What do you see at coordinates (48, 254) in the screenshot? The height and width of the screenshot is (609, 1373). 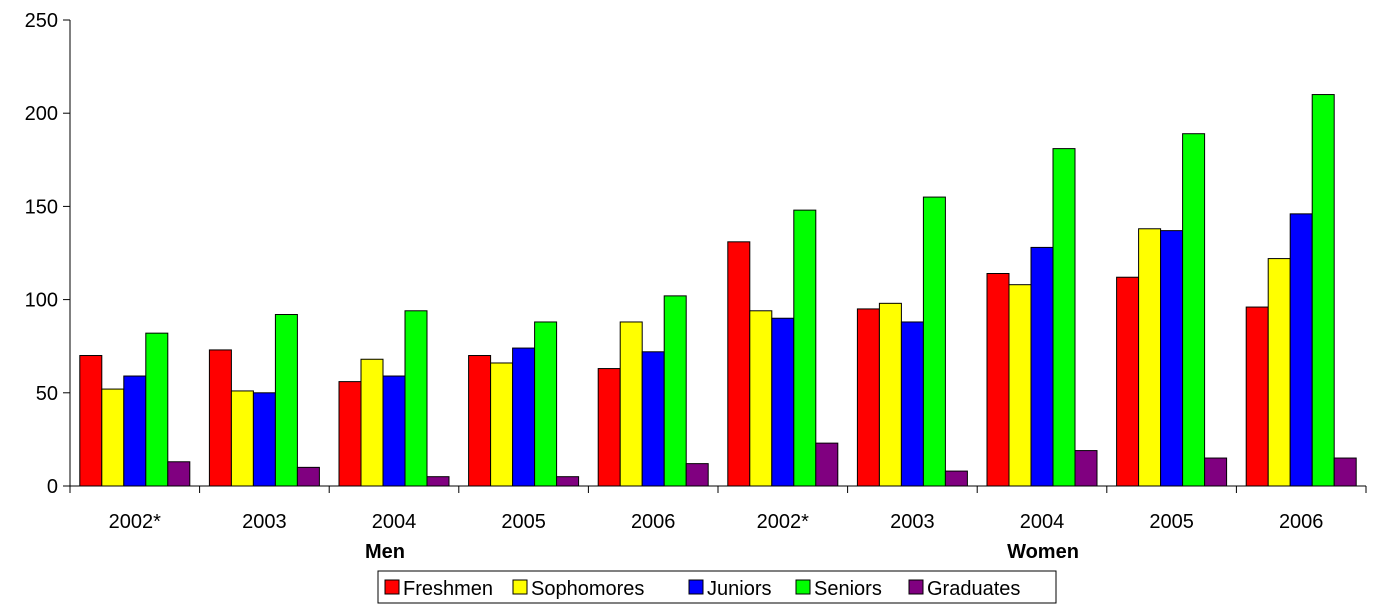 I see `y-axis: 0 50 100 150 200 250` at bounding box center [48, 254].